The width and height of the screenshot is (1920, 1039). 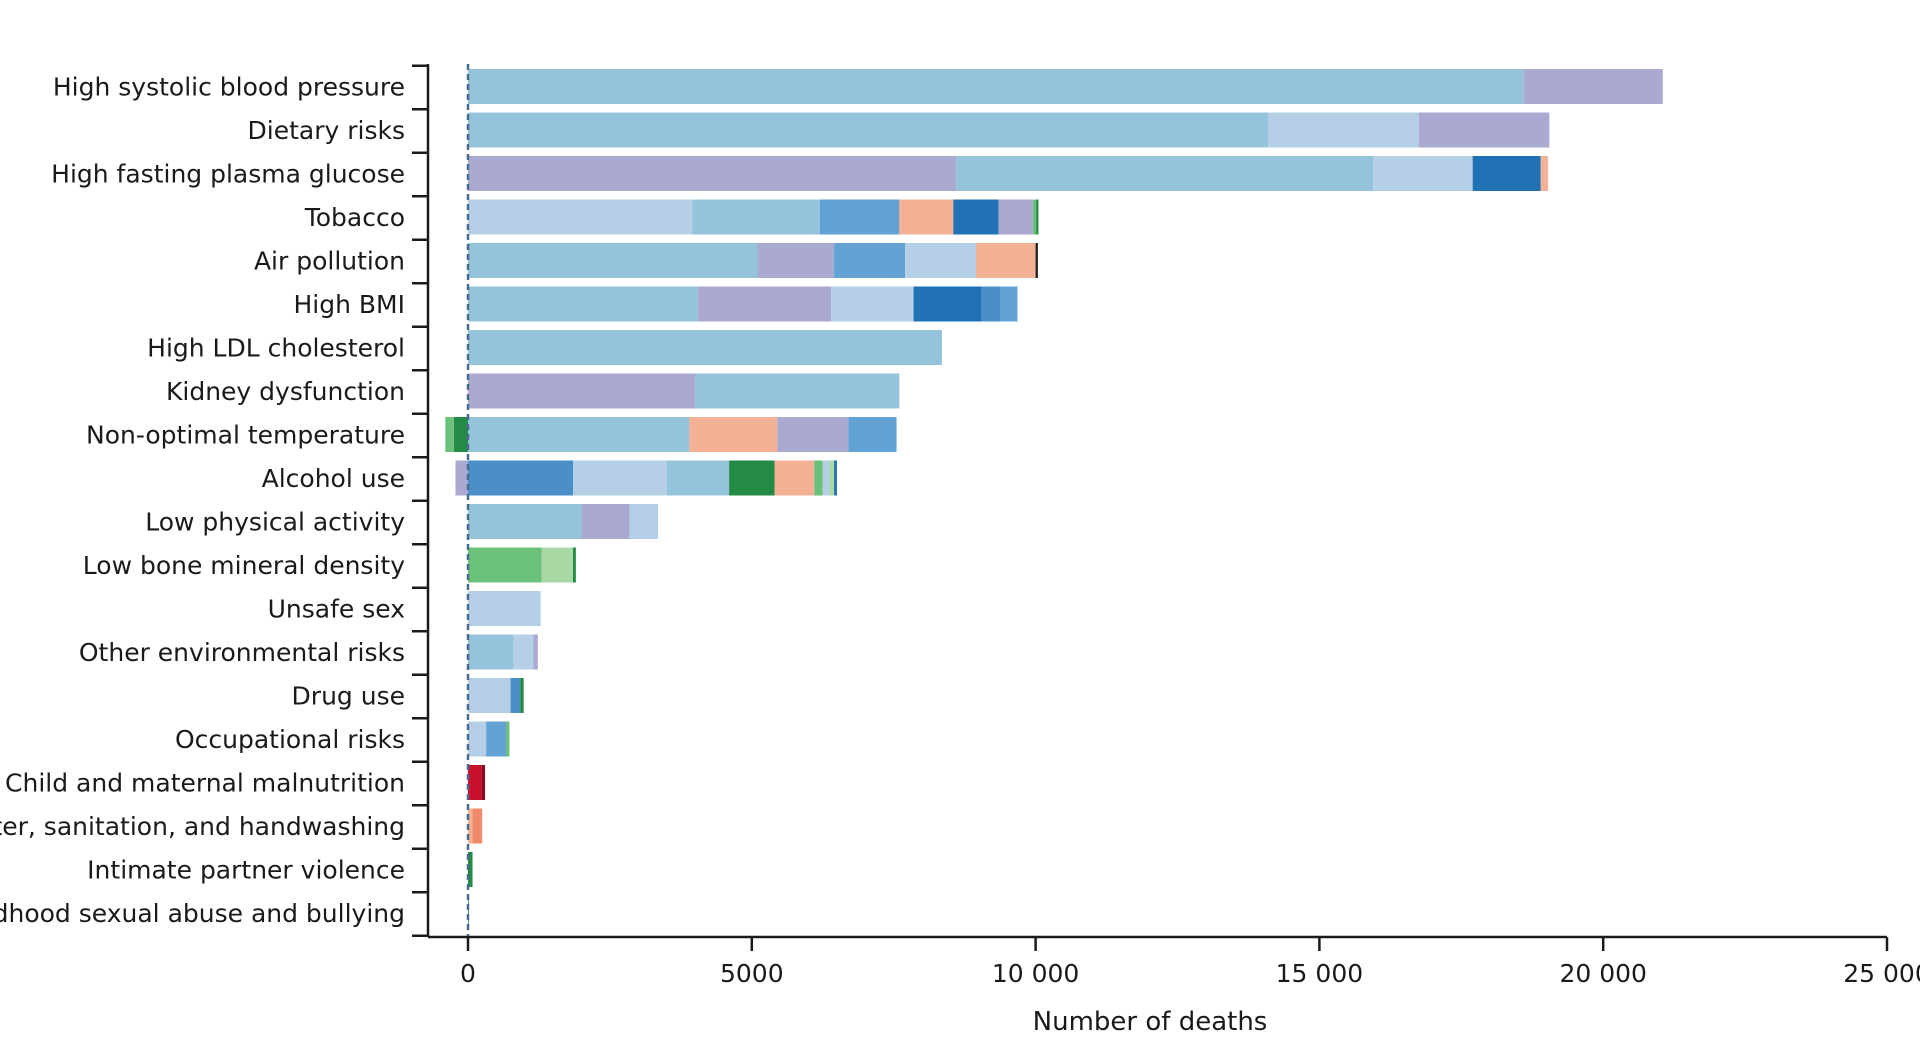 What do you see at coordinates (336, 609) in the screenshot?
I see `category-label: Unsafe sex` at bounding box center [336, 609].